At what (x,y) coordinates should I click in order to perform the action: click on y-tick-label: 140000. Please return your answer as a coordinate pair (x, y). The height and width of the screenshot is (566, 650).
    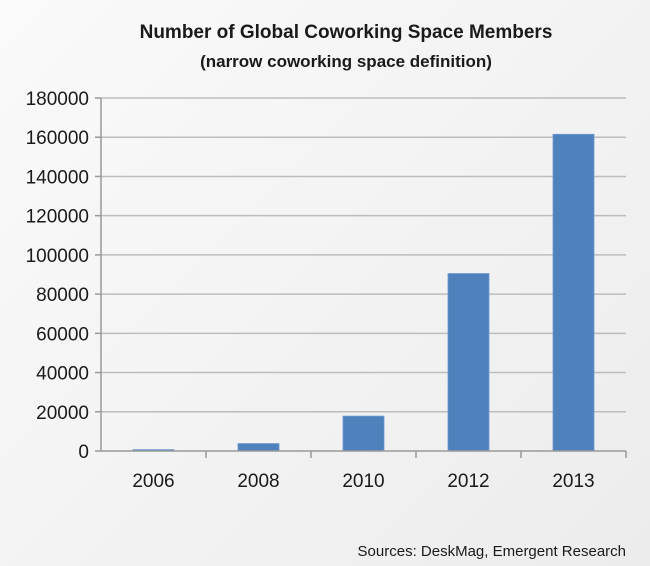
    Looking at the image, I should click on (57, 177).